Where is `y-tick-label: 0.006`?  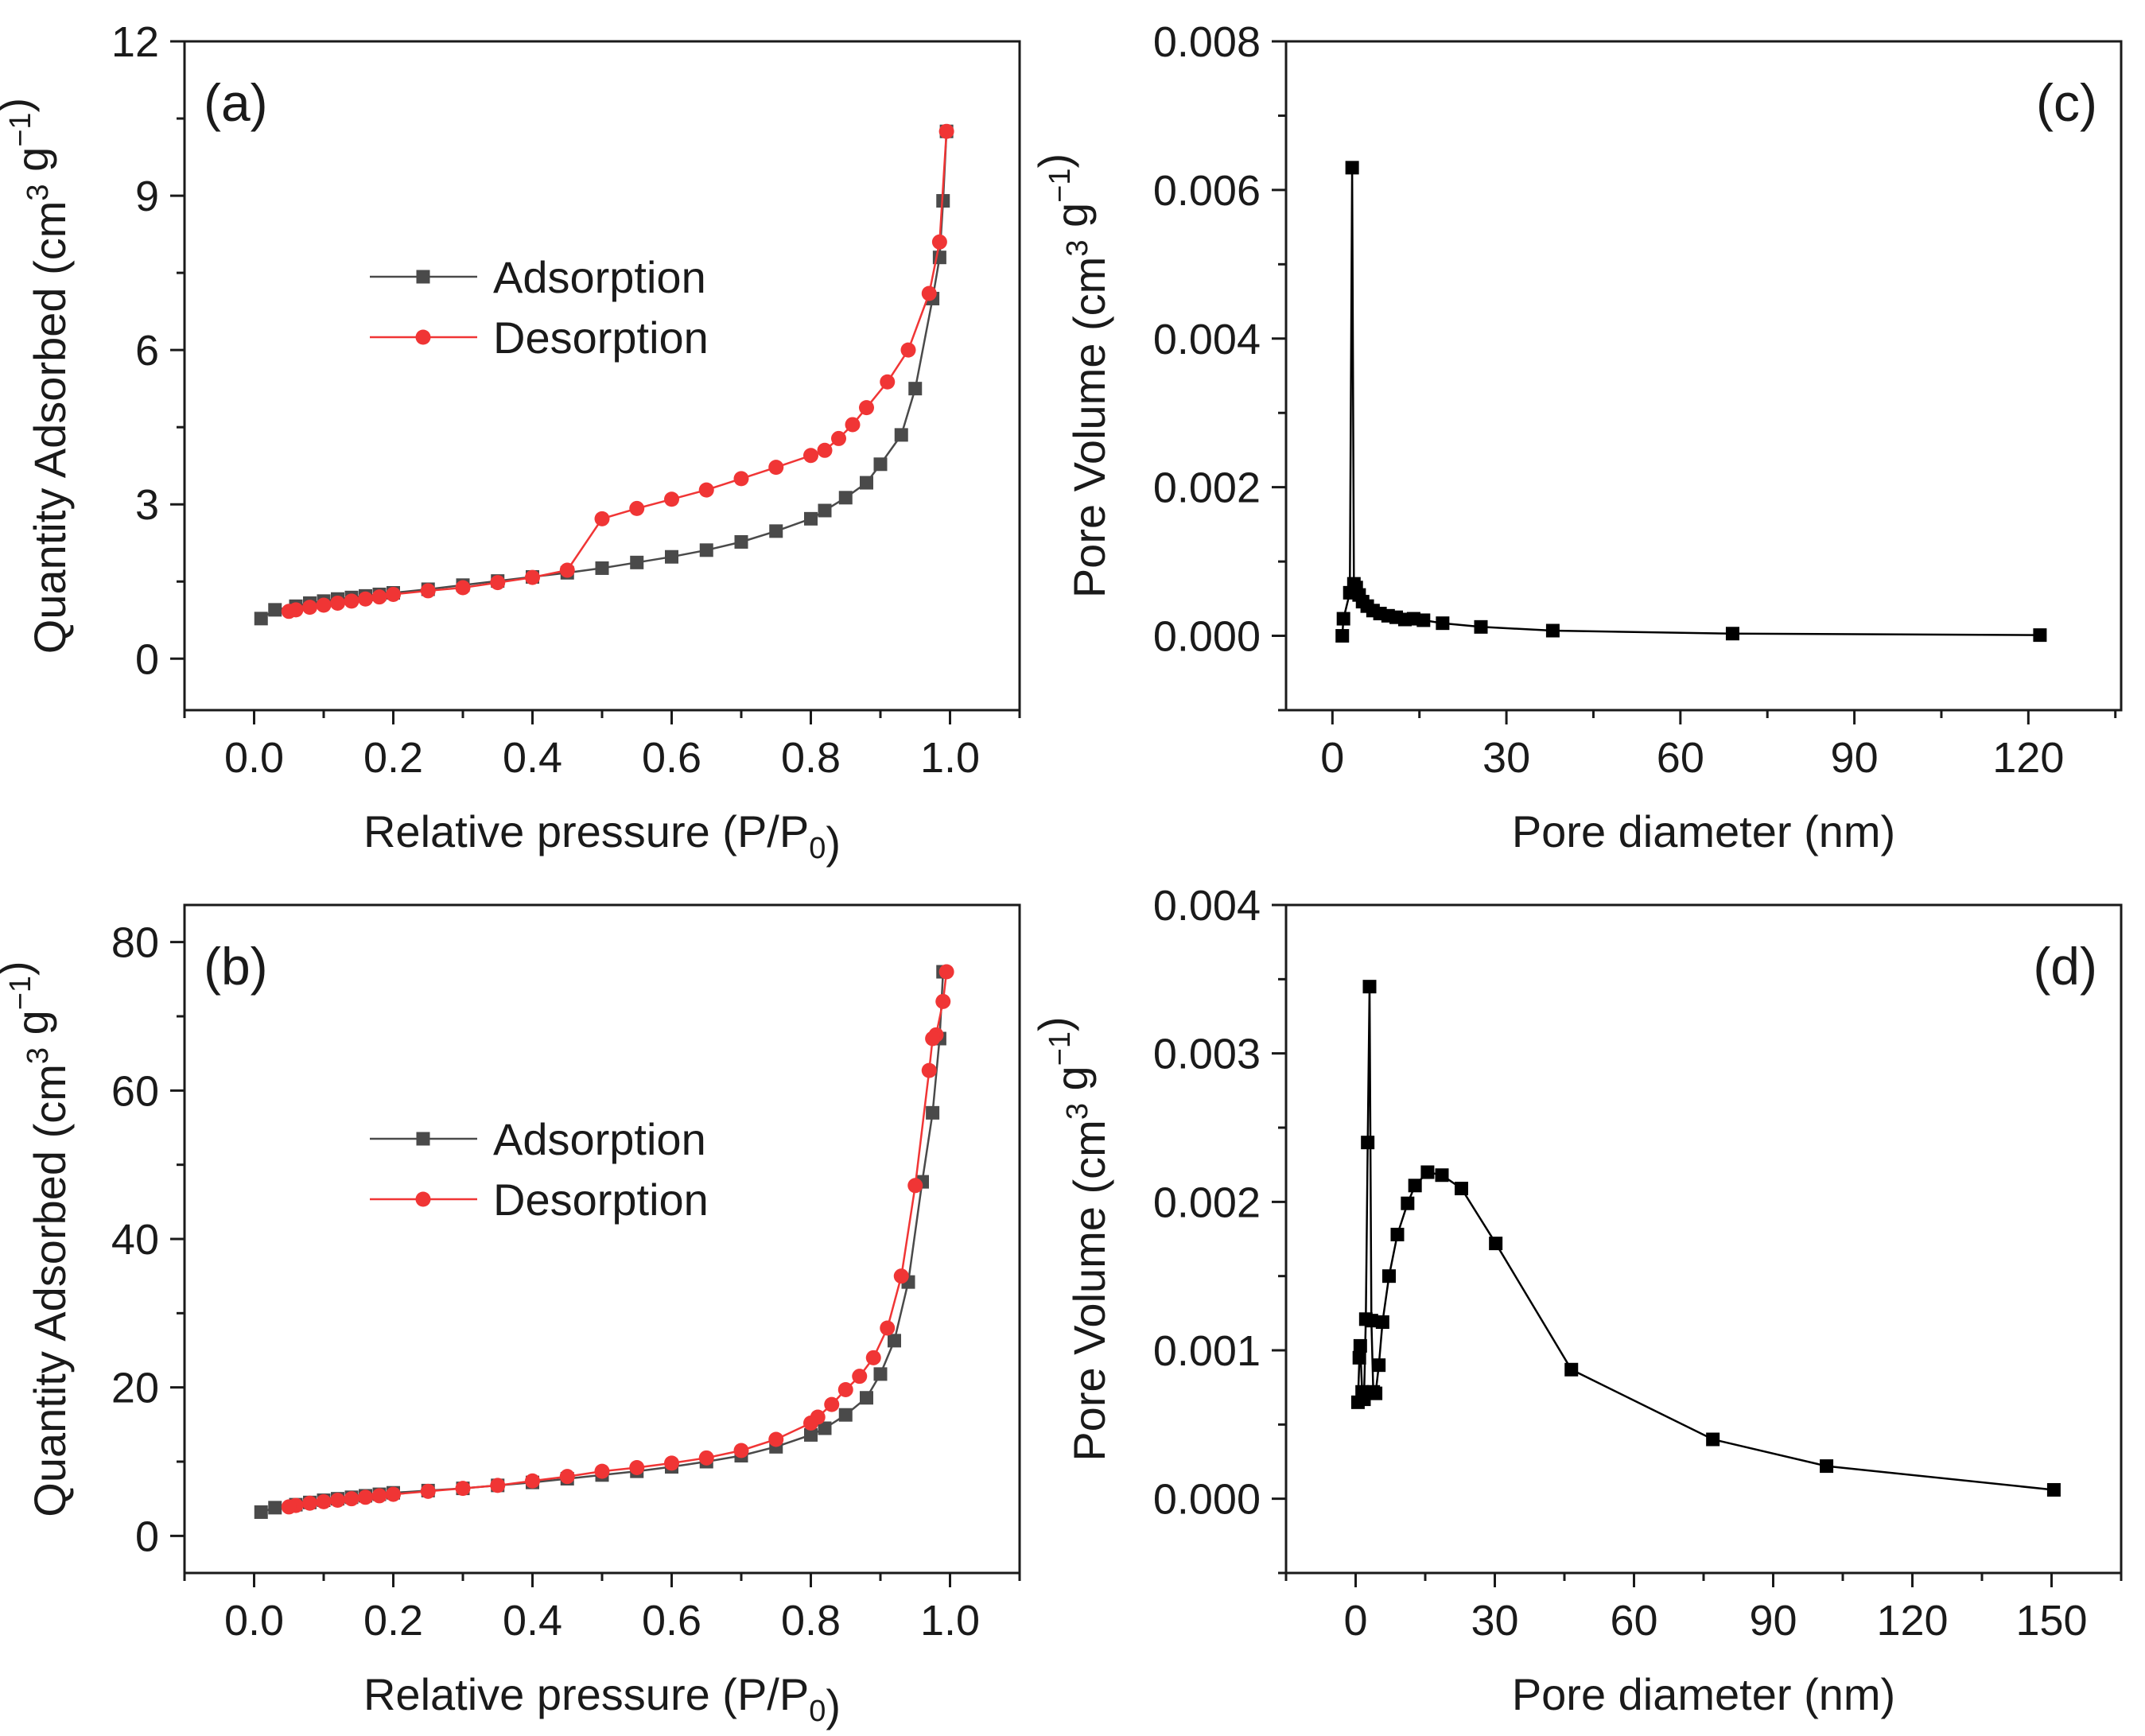
y-tick-label: 0.006 is located at coordinates (1207, 191).